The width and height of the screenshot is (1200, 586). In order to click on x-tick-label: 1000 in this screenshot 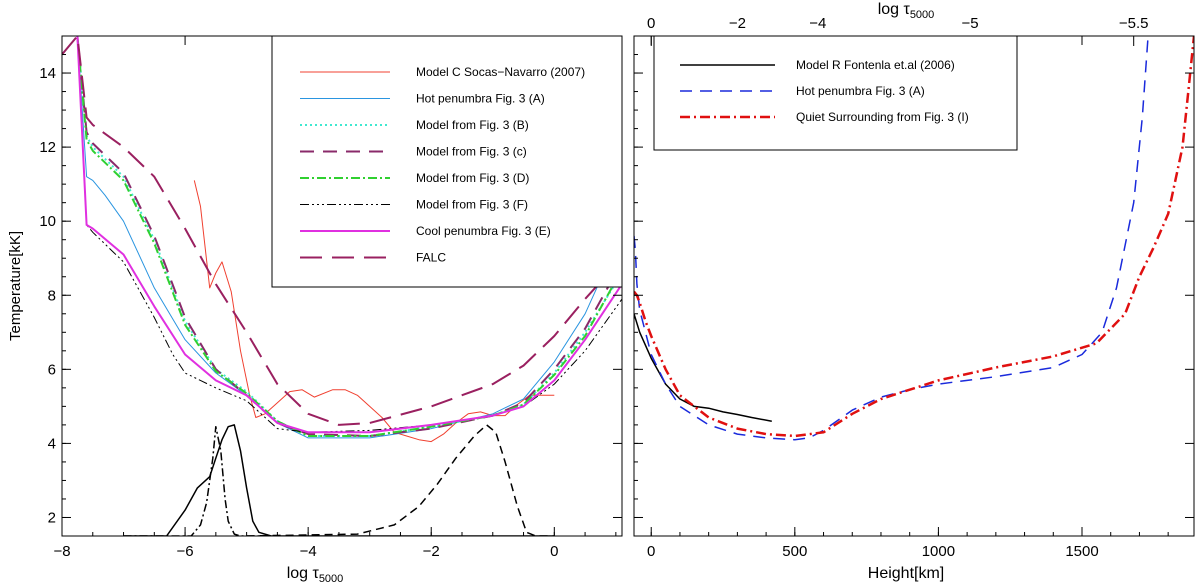, I will do `click(938, 551)`.